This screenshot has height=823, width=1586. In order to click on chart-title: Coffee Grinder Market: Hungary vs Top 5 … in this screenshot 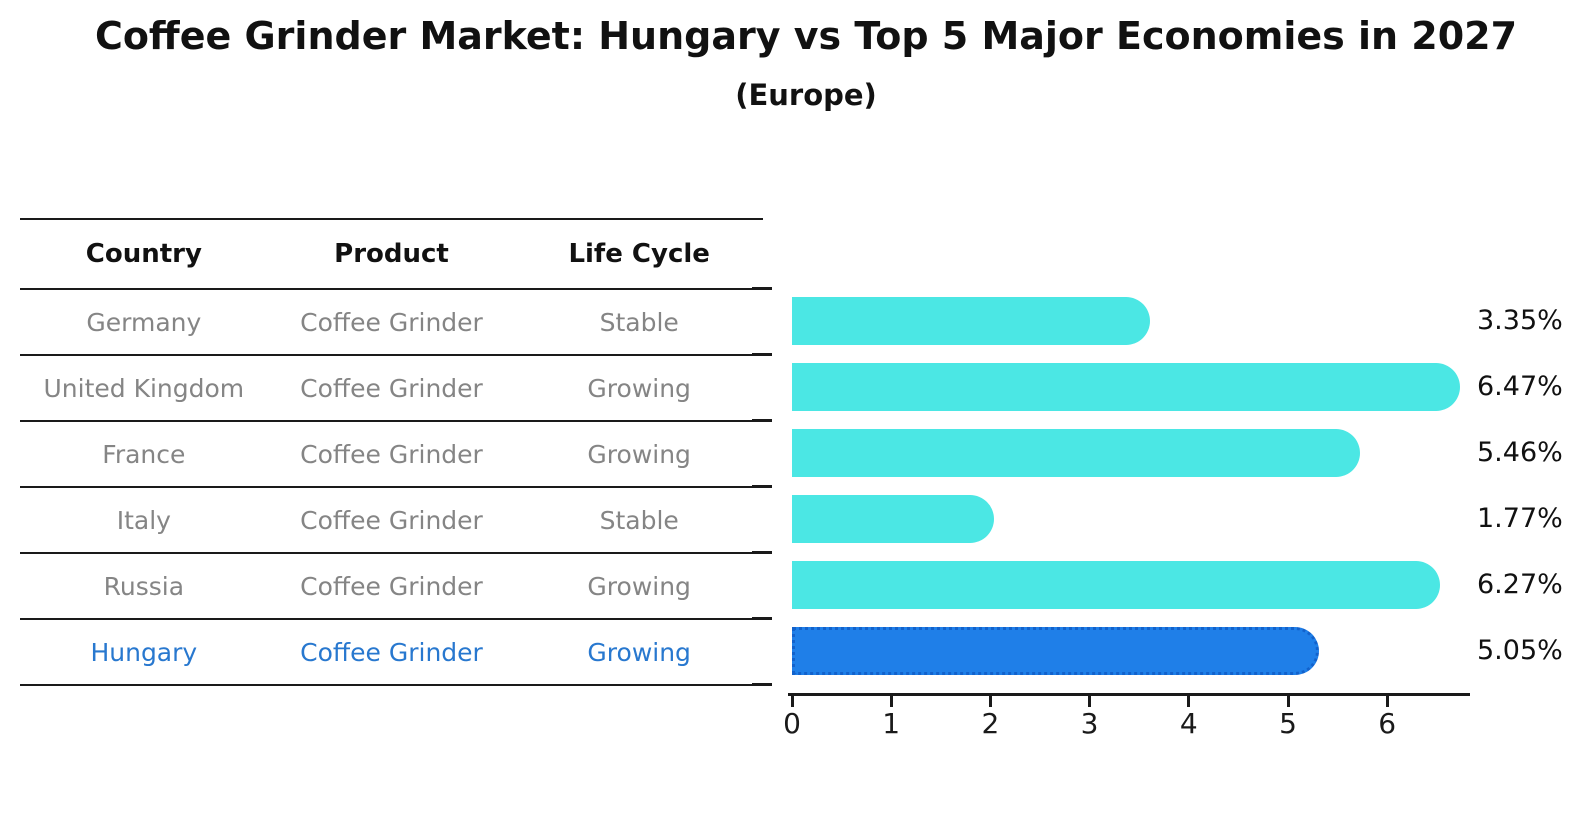, I will do `click(806, 36)`.